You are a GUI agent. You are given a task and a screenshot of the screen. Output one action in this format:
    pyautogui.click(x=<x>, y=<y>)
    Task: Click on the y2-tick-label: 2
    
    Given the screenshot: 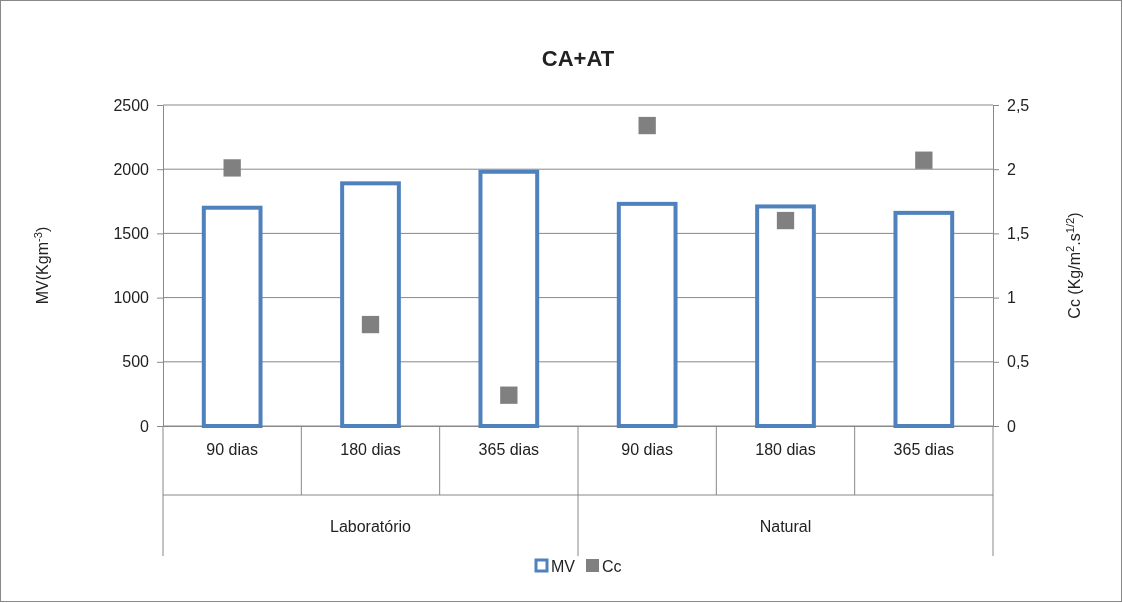 What is the action you would take?
    pyautogui.click(x=1011, y=169)
    